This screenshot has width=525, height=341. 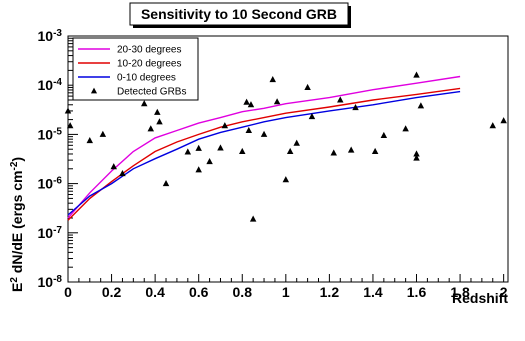 I want to click on chart-title: Sensitivity to 10 Second GRB, so click(x=239, y=14).